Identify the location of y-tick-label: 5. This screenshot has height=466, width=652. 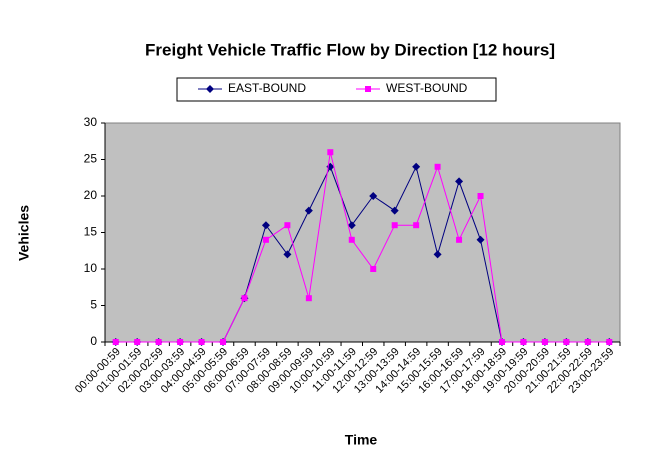
(93, 305).